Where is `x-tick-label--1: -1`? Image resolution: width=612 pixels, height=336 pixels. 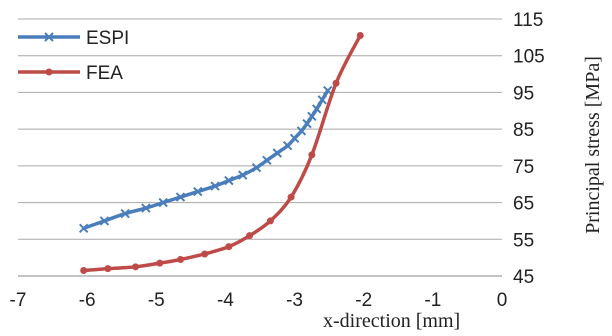 x-tick-label--1: -1 is located at coordinates (432, 300).